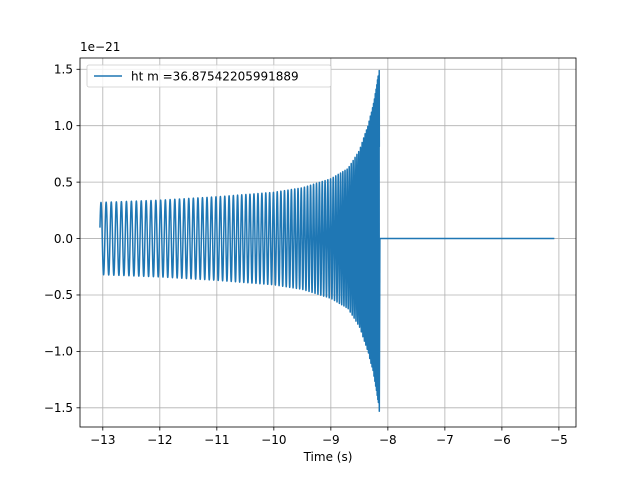  I want to click on legend-box, so click(209, 76).